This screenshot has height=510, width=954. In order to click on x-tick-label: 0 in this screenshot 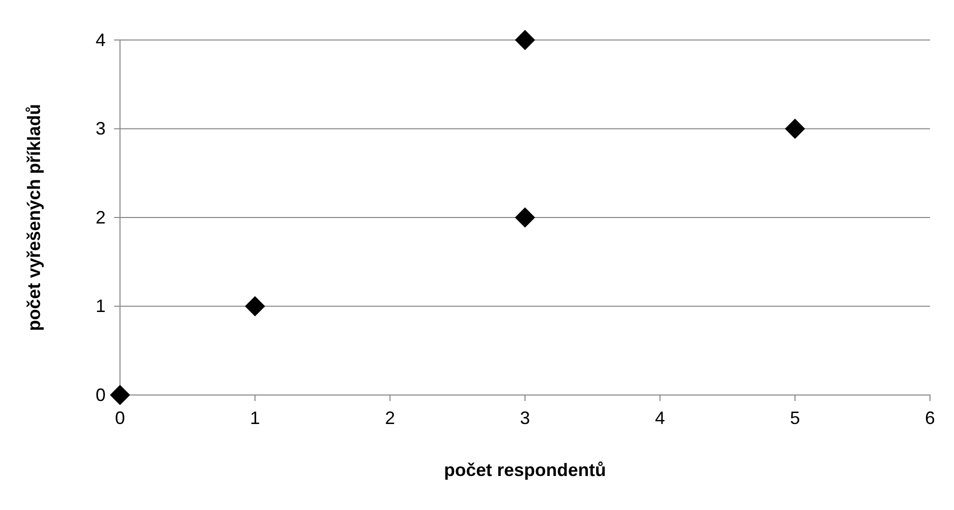, I will do `click(120, 418)`.